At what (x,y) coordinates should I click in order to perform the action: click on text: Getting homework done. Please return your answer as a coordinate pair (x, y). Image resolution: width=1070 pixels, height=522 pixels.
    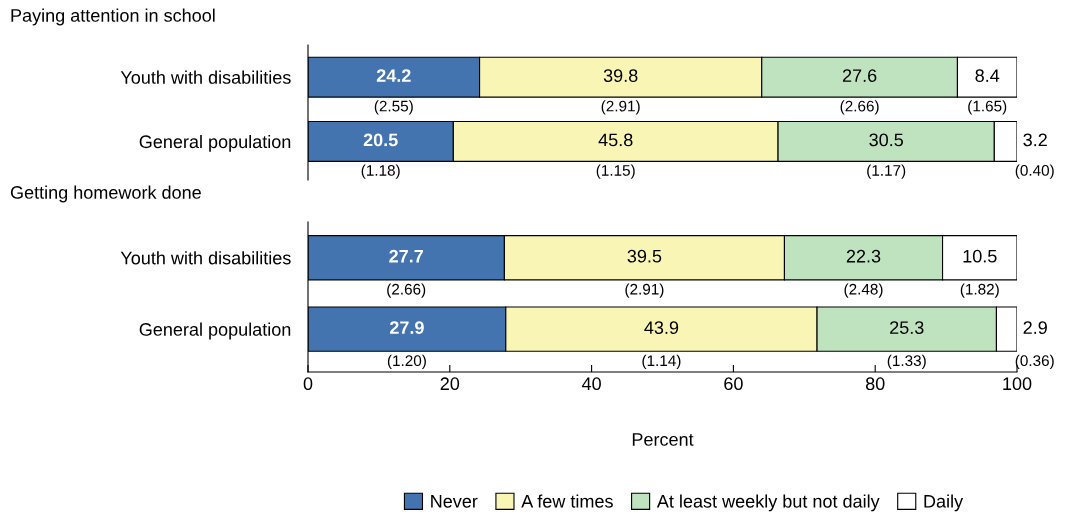
    Looking at the image, I should click on (105, 194).